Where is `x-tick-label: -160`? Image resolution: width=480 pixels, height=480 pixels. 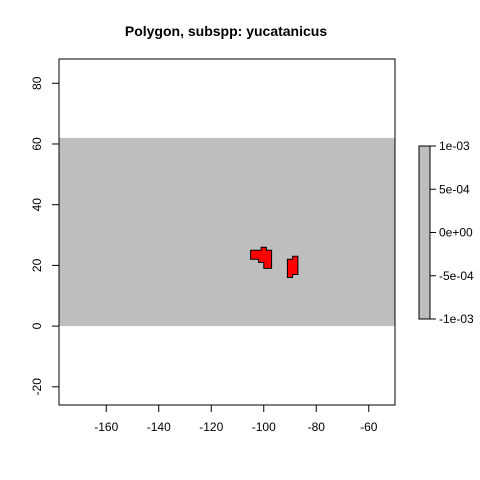 x-tick-label: -160 is located at coordinates (106, 427).